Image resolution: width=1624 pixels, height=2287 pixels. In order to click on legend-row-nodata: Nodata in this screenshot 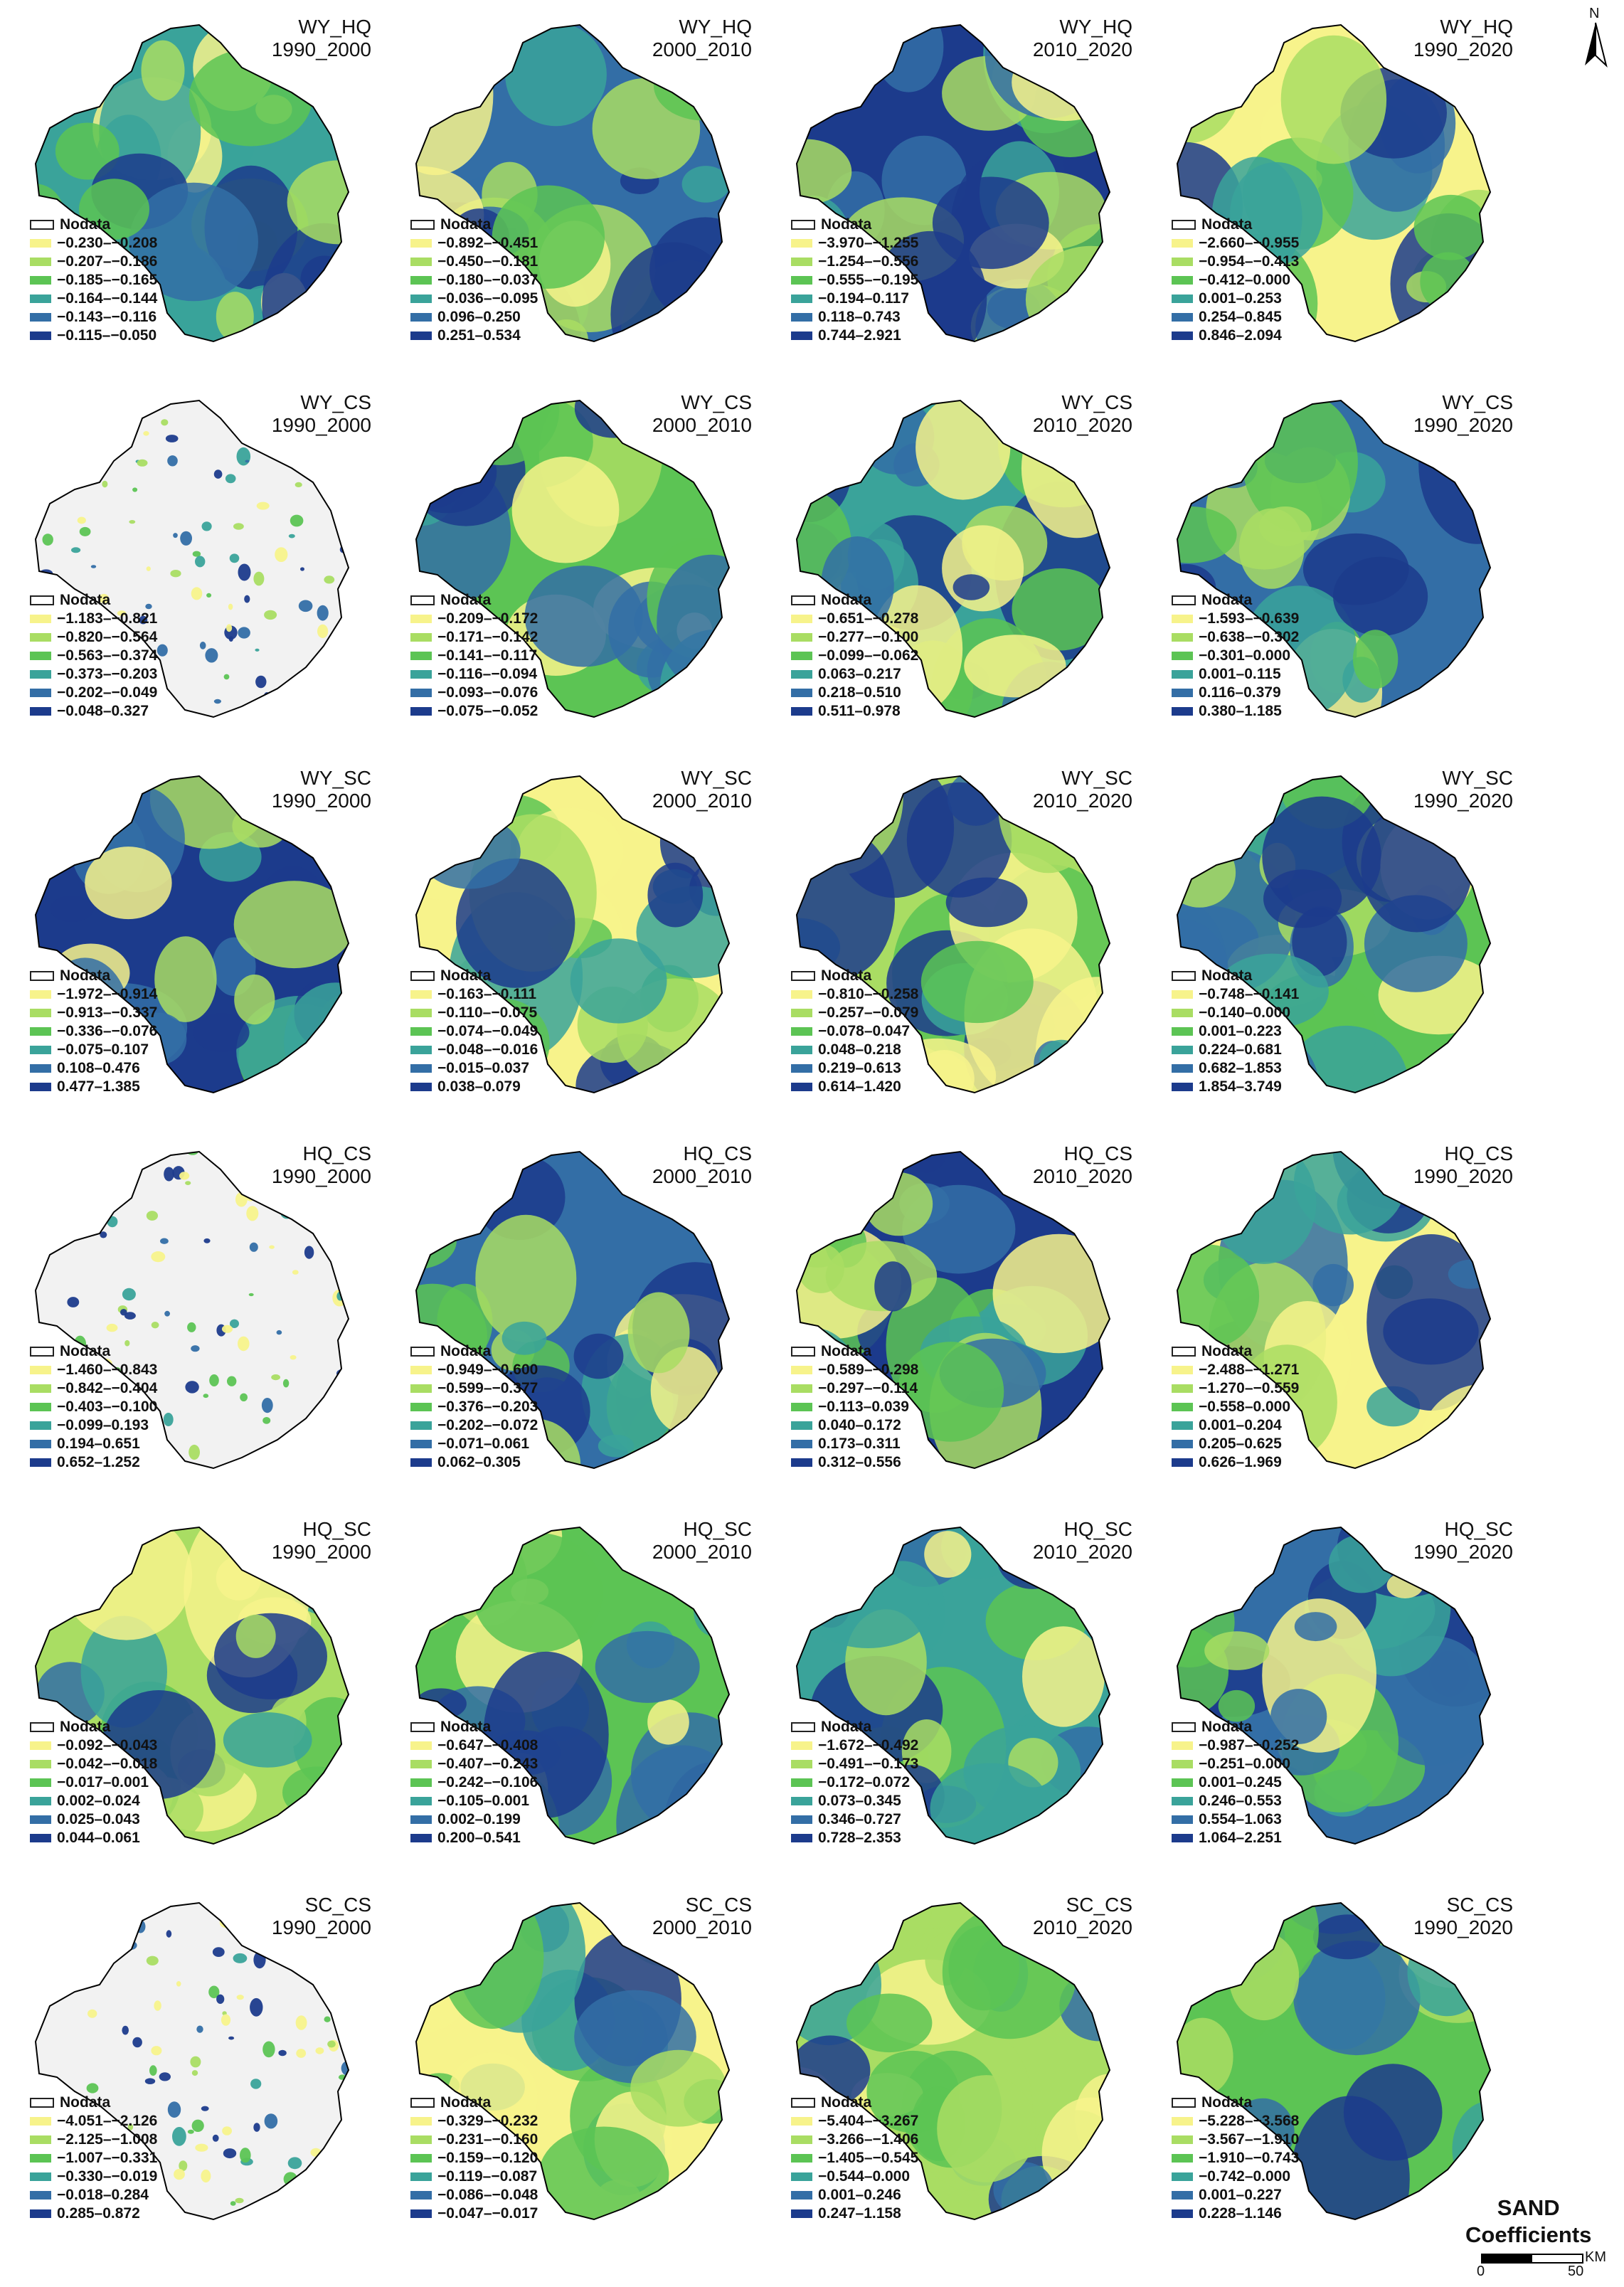, I will do `click(474, 2103)`.